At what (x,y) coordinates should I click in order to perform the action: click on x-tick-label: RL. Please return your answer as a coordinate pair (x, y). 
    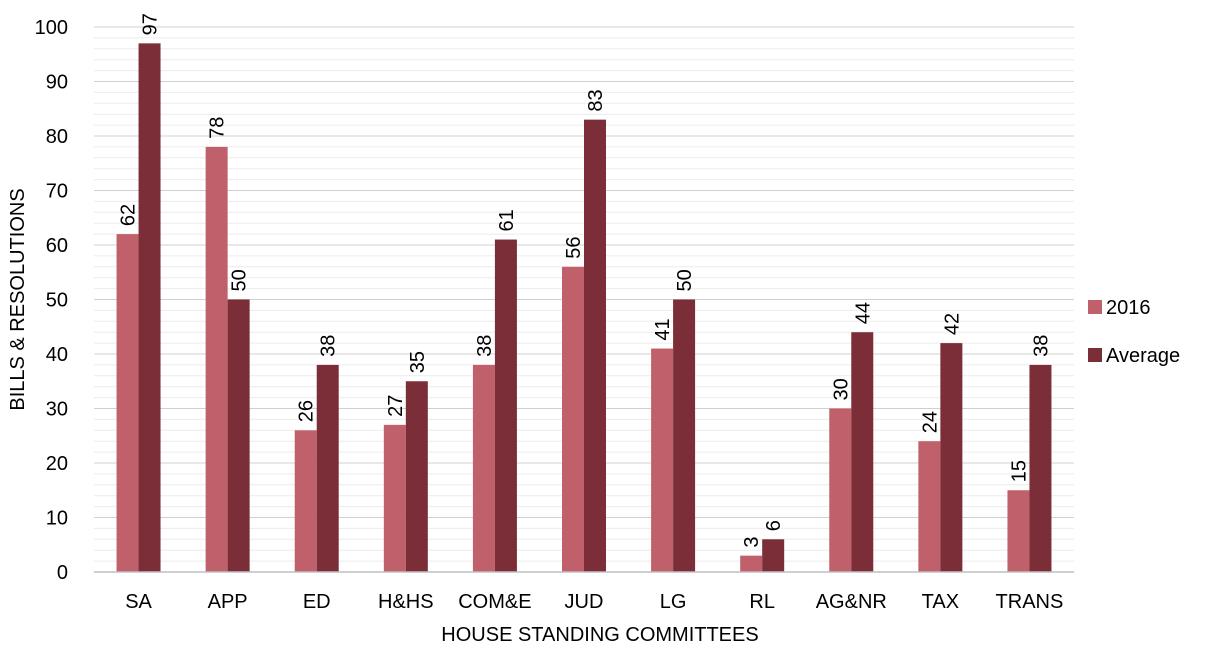
    Looking at the image, I should click on (762, 602).